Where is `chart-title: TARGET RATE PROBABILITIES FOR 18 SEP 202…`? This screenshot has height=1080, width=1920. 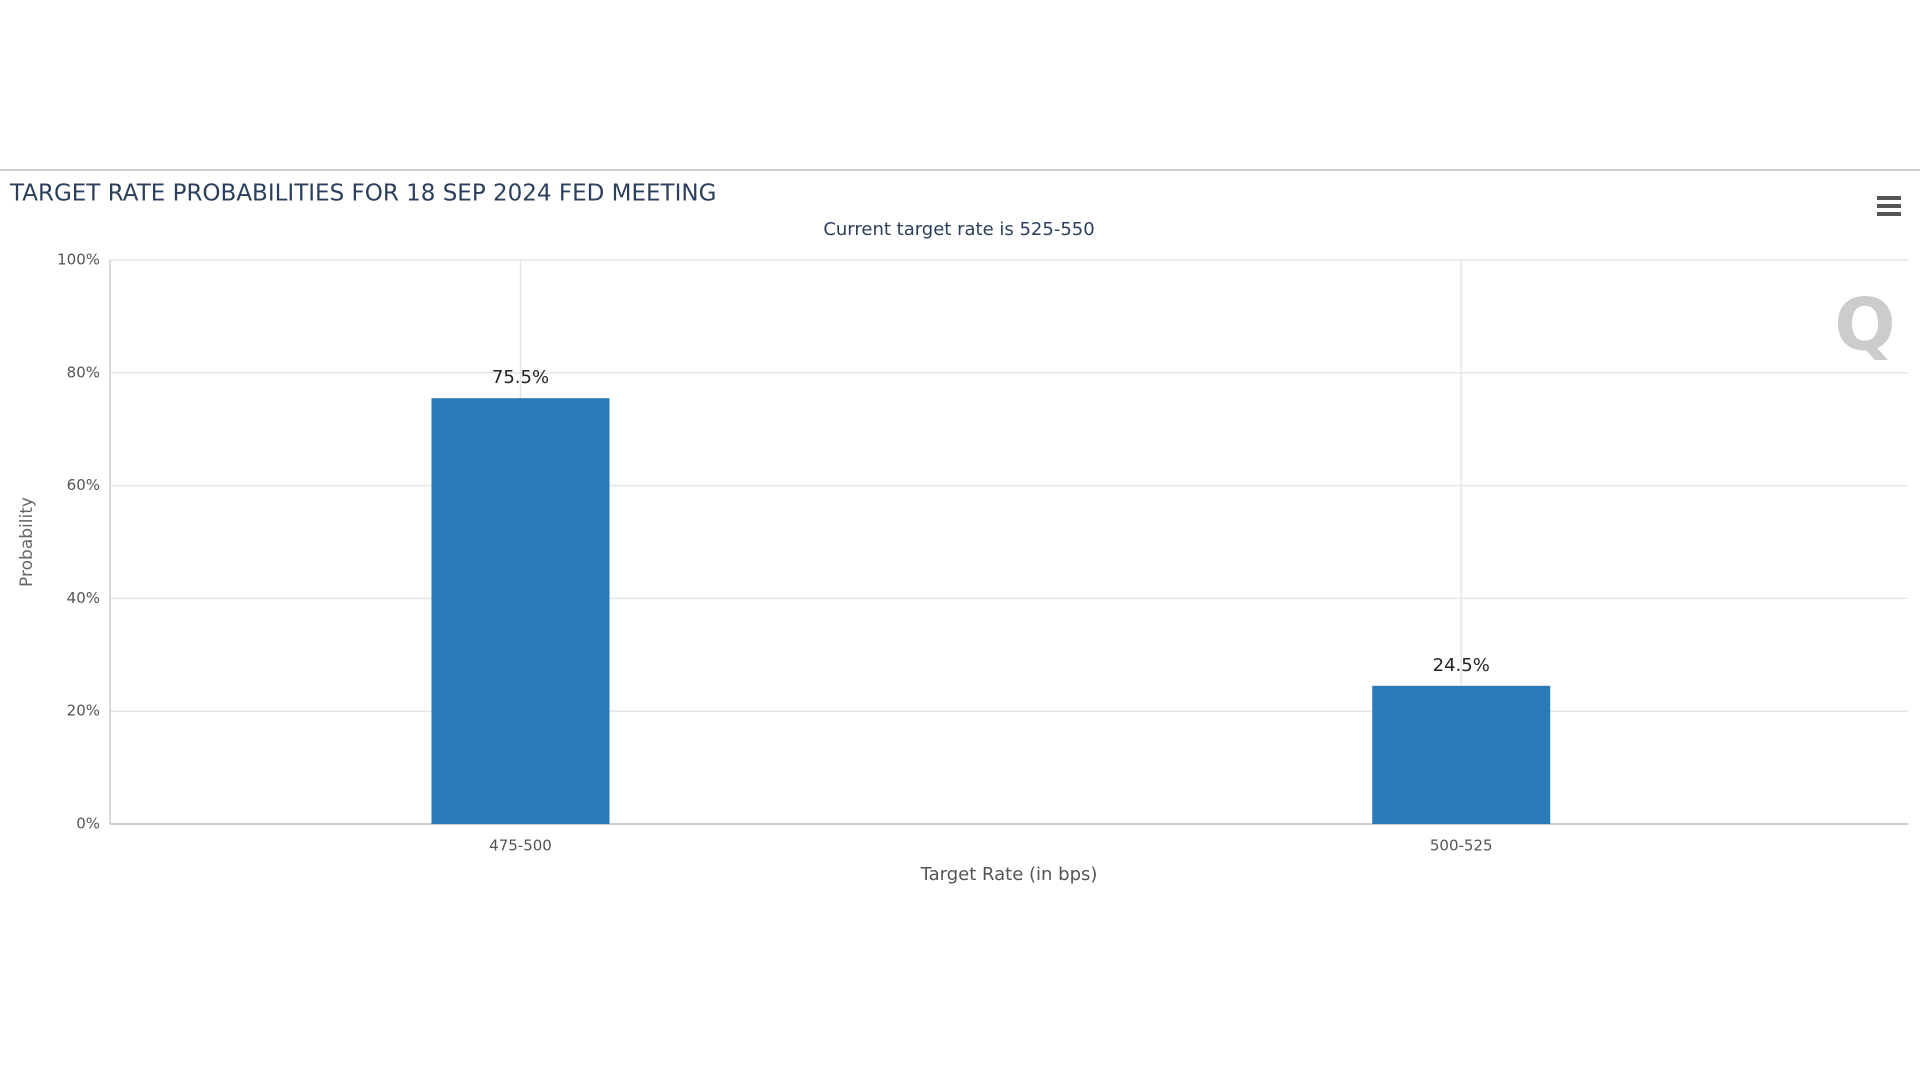
chart-title: TARGET RATE PROBABILITIES FOR 18 SEP 202… is located at coordinates (362, 194).